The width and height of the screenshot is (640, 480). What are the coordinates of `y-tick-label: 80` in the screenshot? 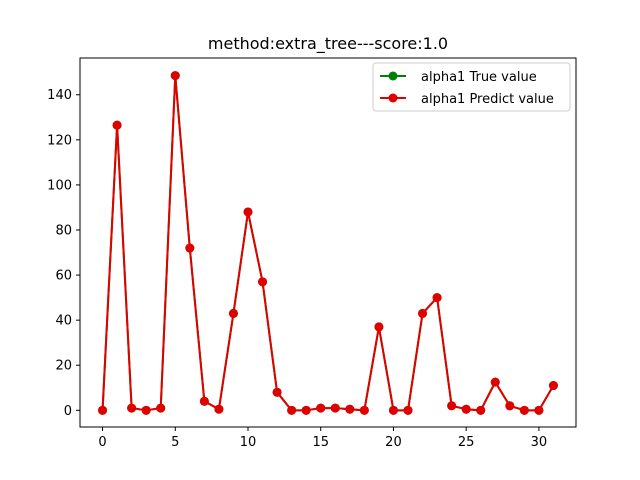 It's located at (63, 230).